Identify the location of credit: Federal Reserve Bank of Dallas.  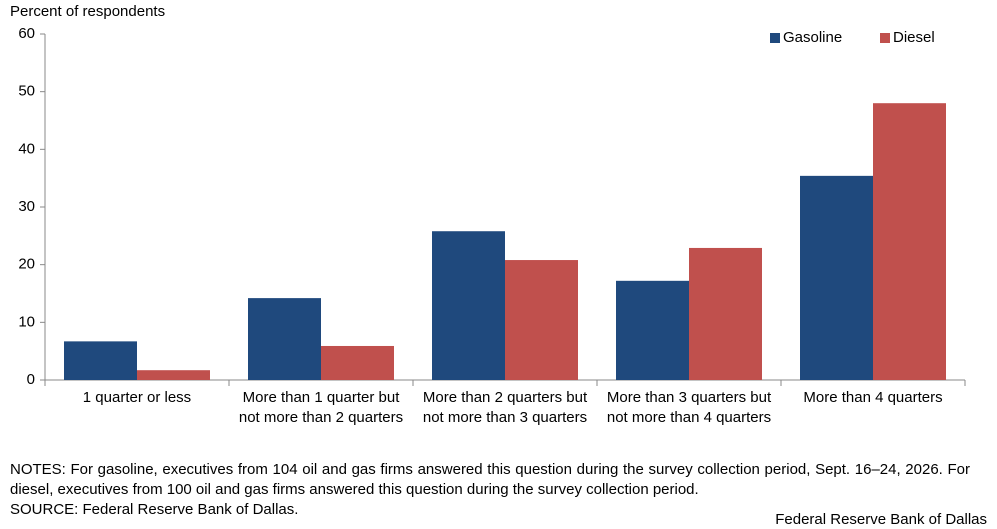
(881, 519).